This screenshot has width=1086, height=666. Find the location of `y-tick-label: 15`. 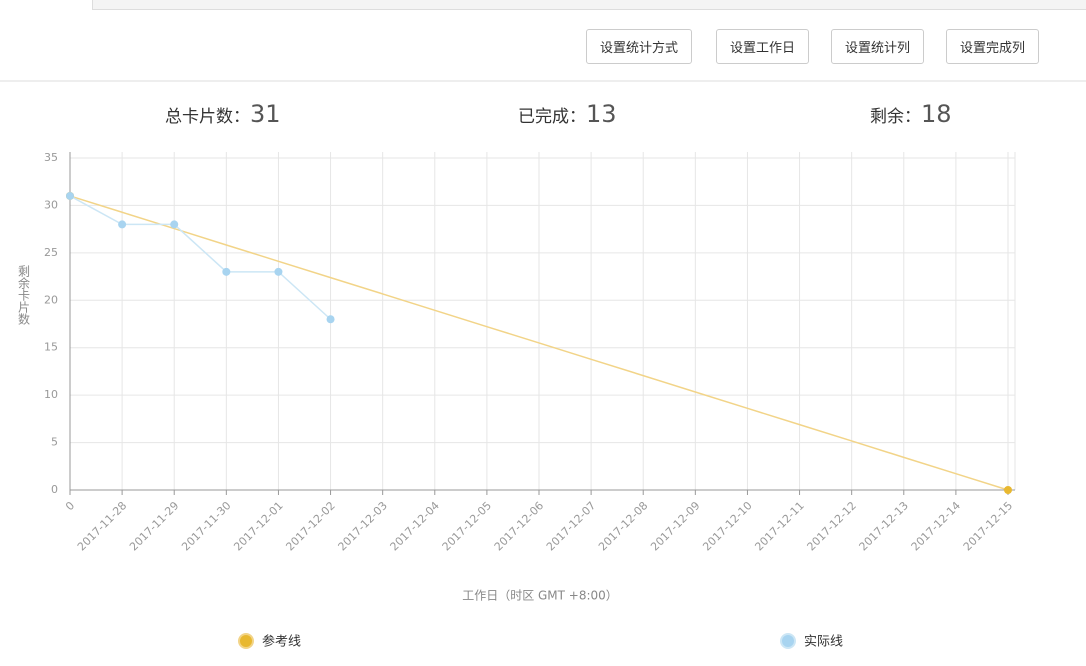

y-tick-label: 15 is located at coordinates (51, 347).